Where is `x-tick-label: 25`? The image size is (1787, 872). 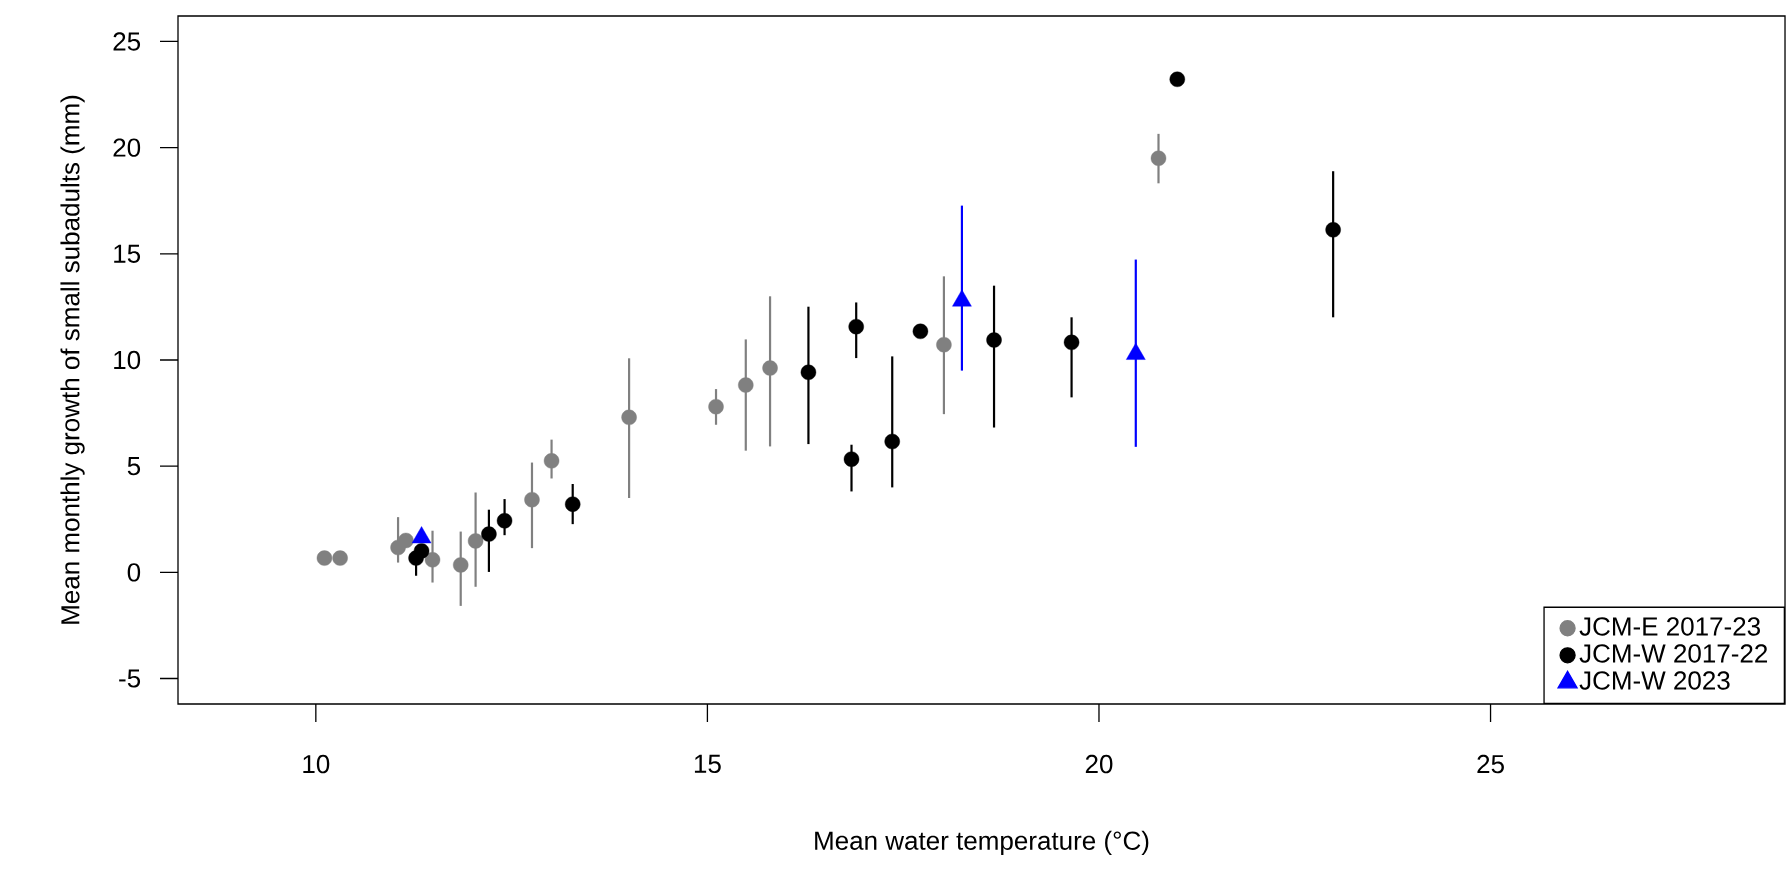 x-tick-label: 25 is located at coordinates (1490, 764).